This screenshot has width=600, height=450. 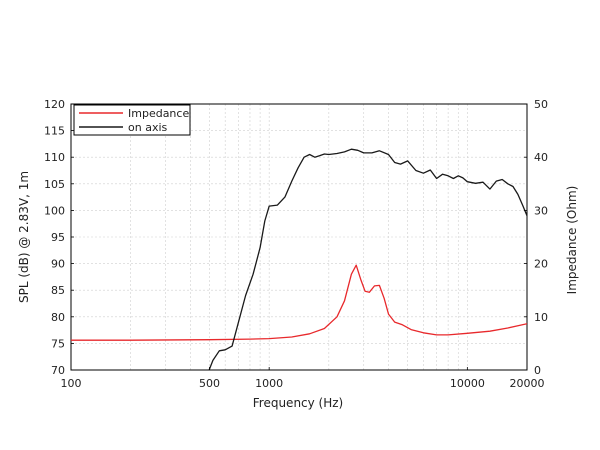 I want to click on y2-tick-label: 0, so click(x=537, y=370).